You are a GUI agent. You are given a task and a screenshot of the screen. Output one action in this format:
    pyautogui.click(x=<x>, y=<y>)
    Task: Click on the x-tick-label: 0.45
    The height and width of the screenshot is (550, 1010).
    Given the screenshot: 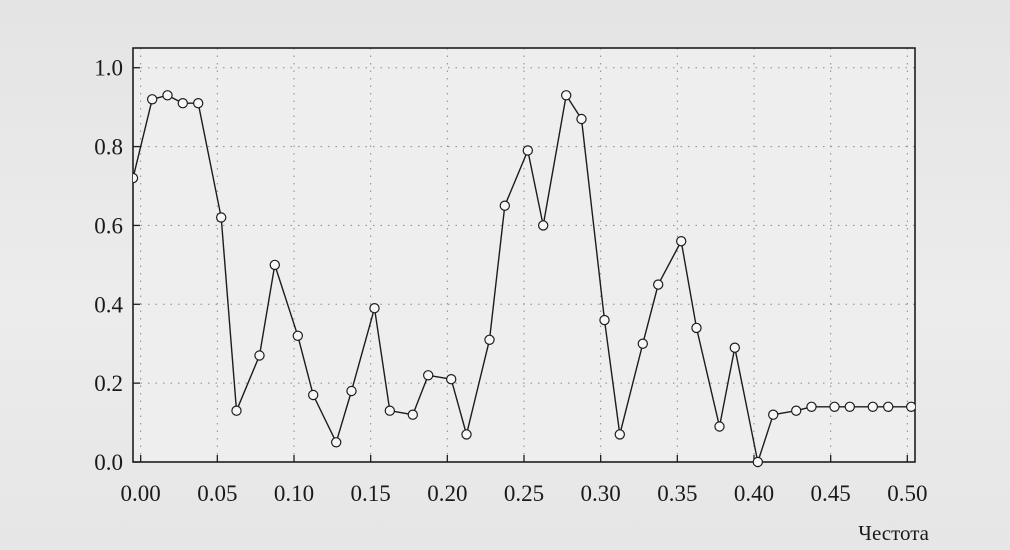 What is the action you would take?
    pyautogui.click(x=831, y=493)
    